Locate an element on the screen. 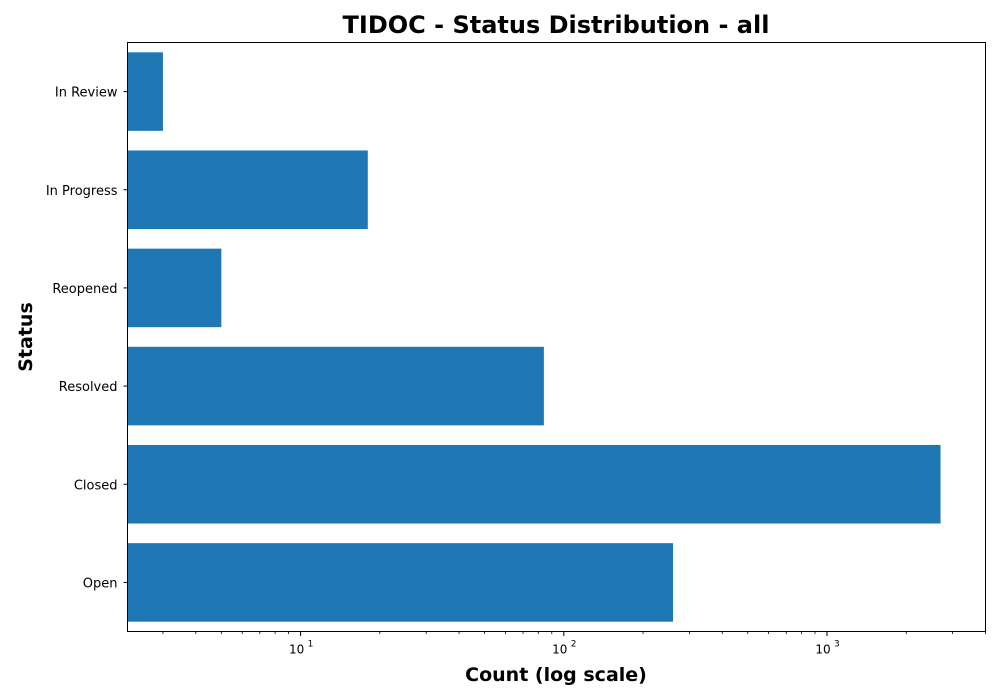 The width and height of the screenshot is (1000, 700). bar-in-review is located at coordinates (145, 91).